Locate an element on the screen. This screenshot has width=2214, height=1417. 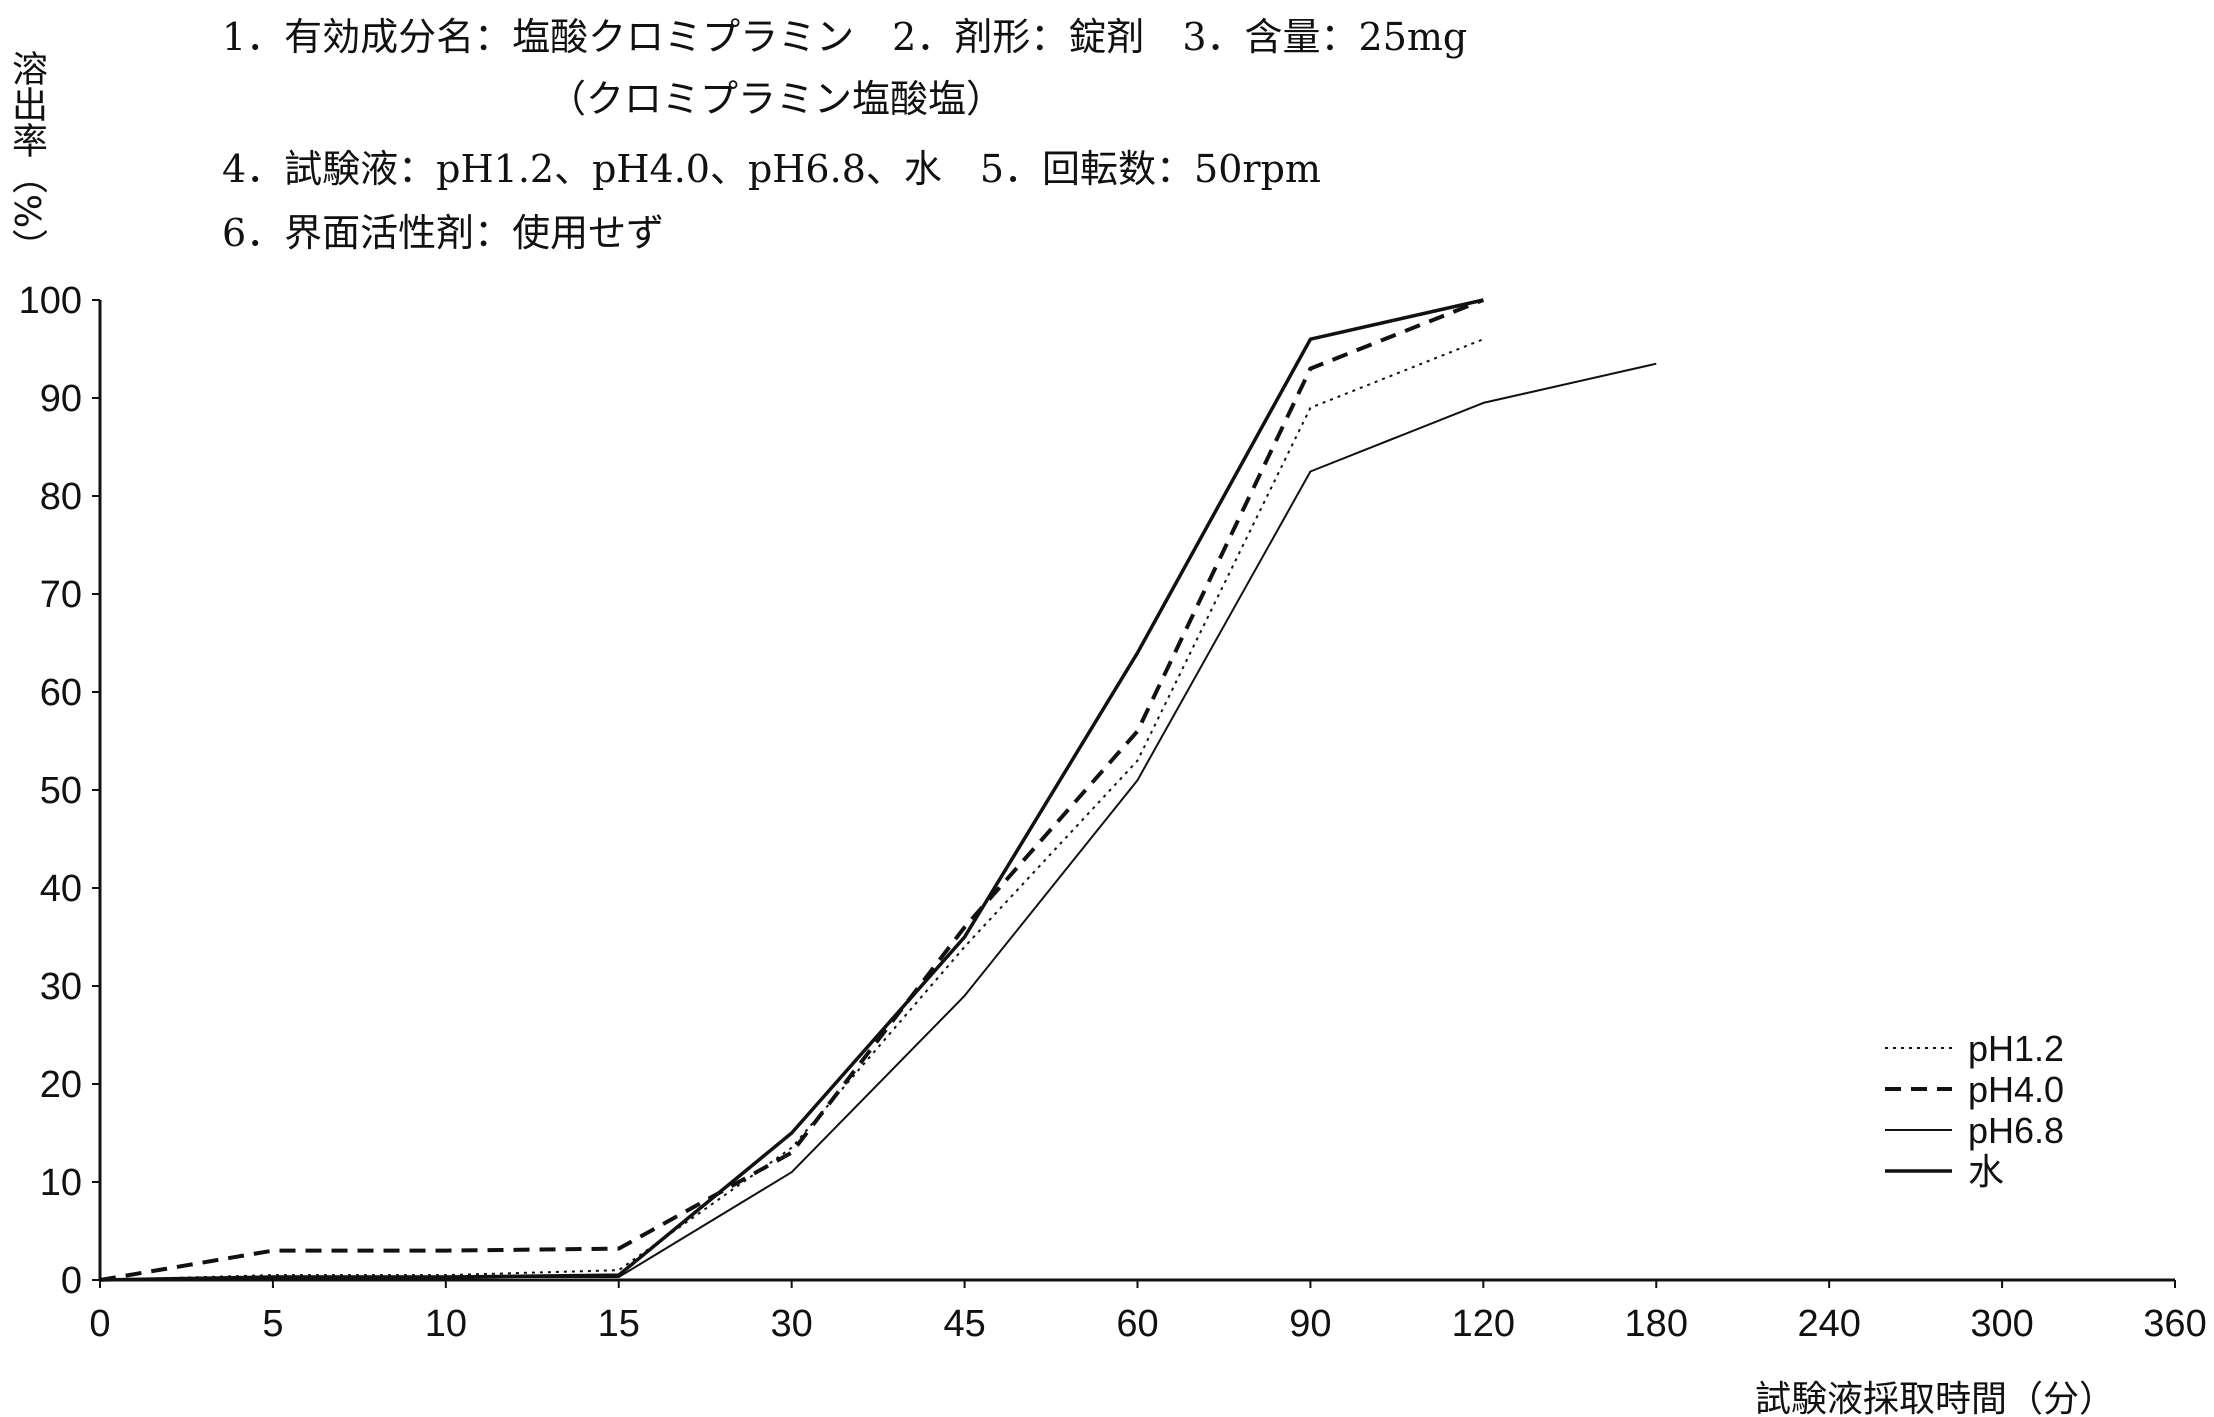
x-tick-label: 45 is located at coordinates (964, 1324).